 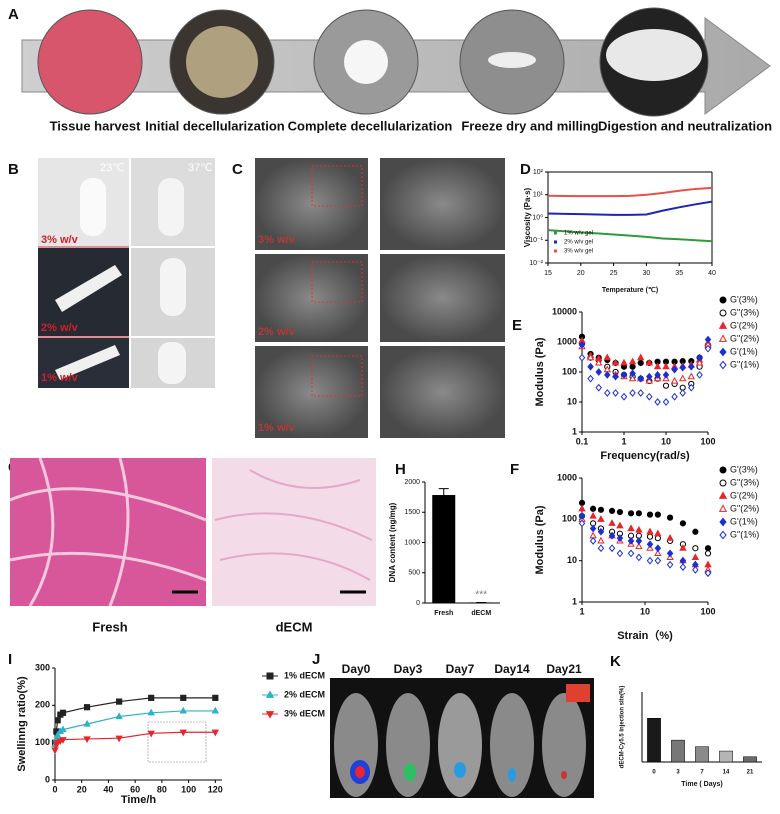 I want to click on y-tick-label: 100, so click(x=569, y=371).